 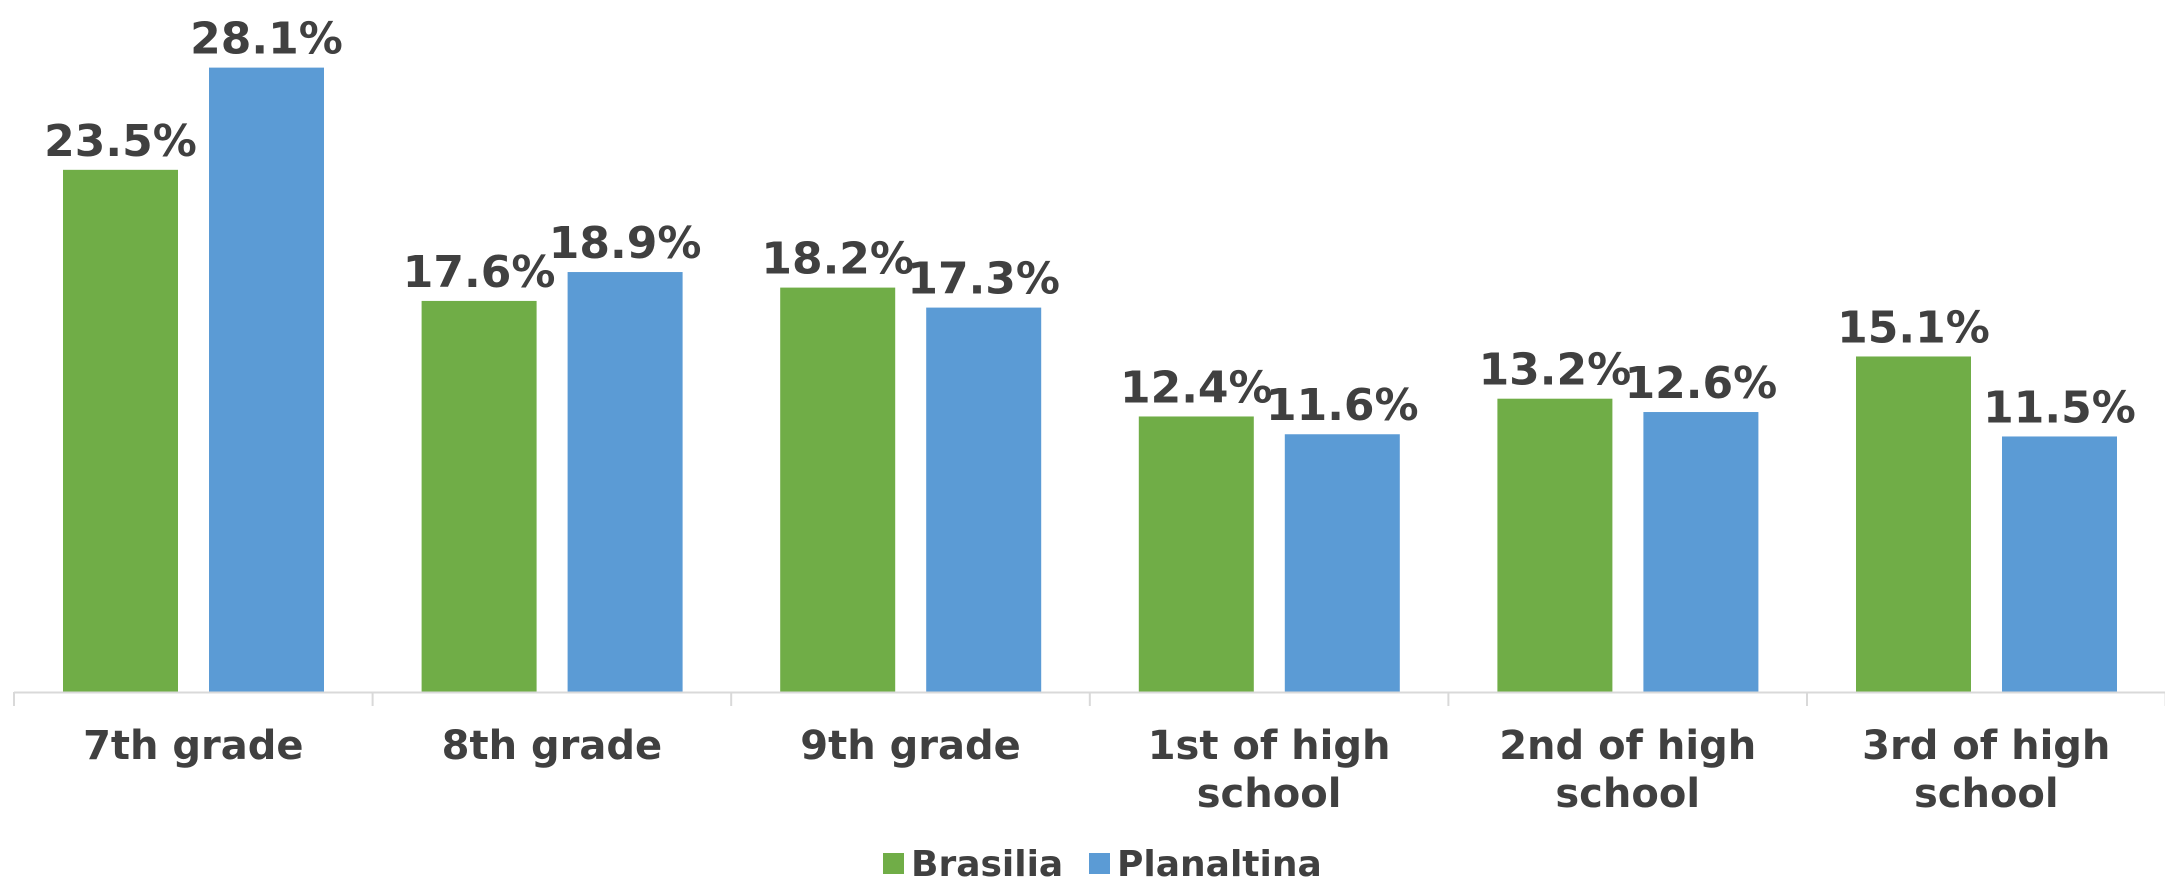 I want to click on x-tick-label-line: 9th grade, so click(x=910, y=746).